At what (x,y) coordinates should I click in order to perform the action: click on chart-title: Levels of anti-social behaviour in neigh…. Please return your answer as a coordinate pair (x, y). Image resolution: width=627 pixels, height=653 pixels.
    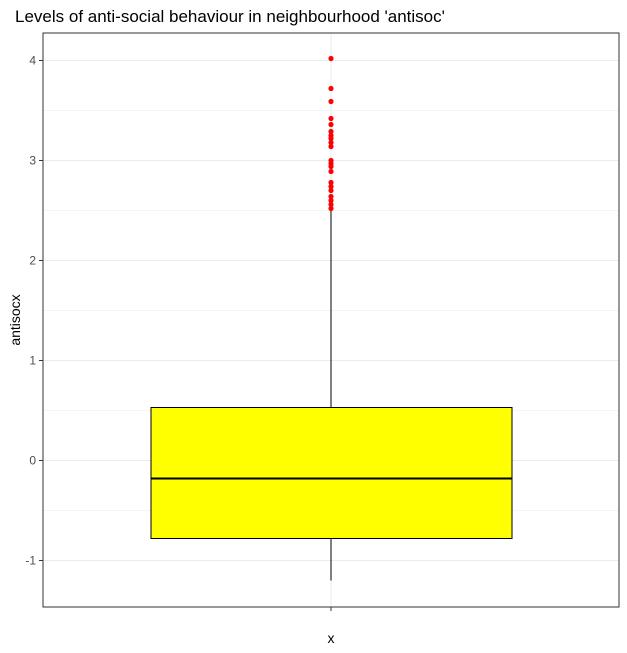
    Looking at the image, I should click on (230, 16).